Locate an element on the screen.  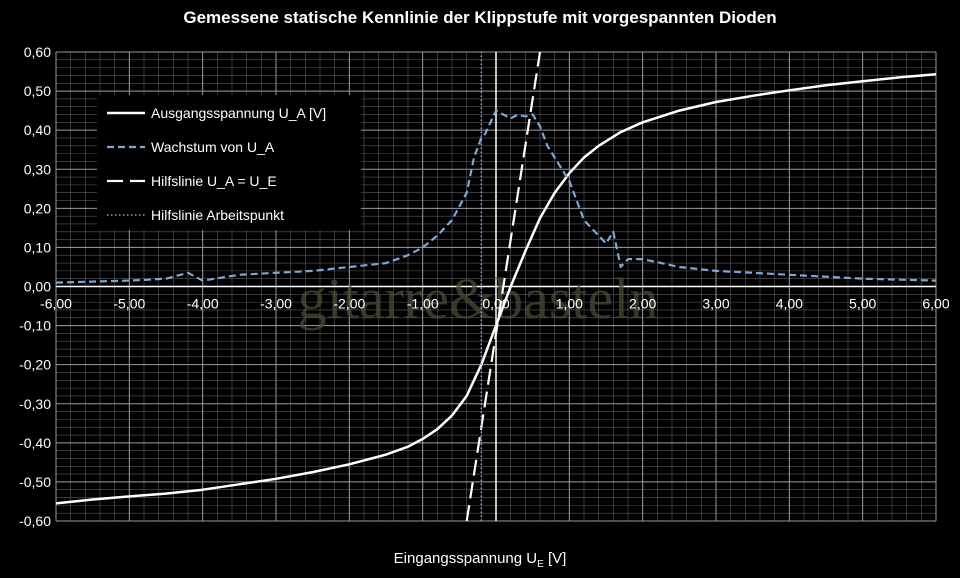
legend-entry-label: Wachstum von U_A is located at coordinates (213, 147).